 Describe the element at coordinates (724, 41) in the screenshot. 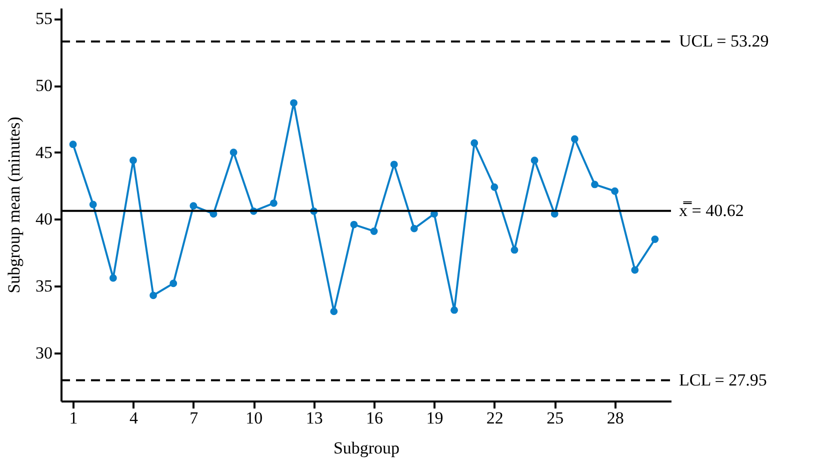

I see `ref-line-label: UCL = 53.29` at that location.